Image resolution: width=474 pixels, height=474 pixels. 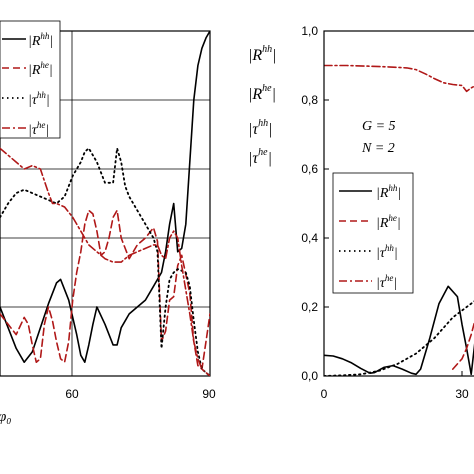 I want to click on annotation-n: N = 2, so click(x=378, y=148).